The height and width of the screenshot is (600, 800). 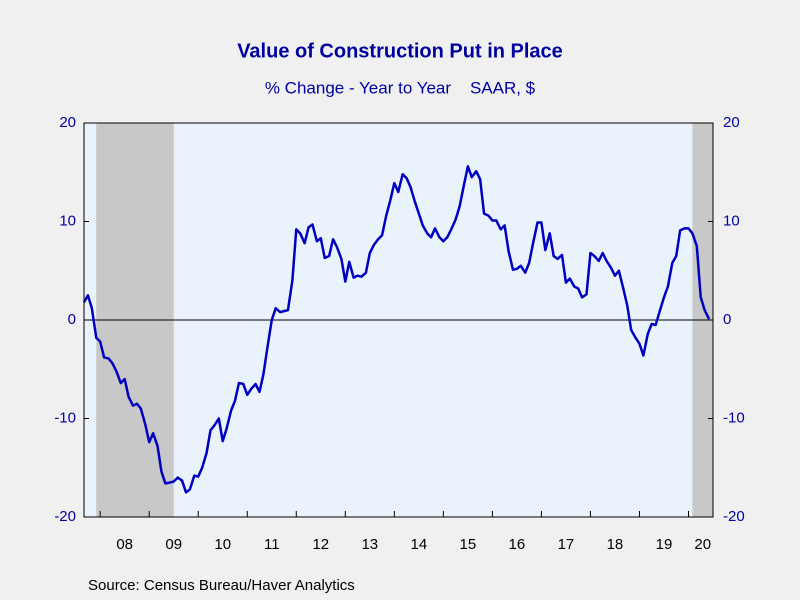 I want to click on source-note: Source: Census Bureau/Haver Analytics, so click(x=221, y=585).